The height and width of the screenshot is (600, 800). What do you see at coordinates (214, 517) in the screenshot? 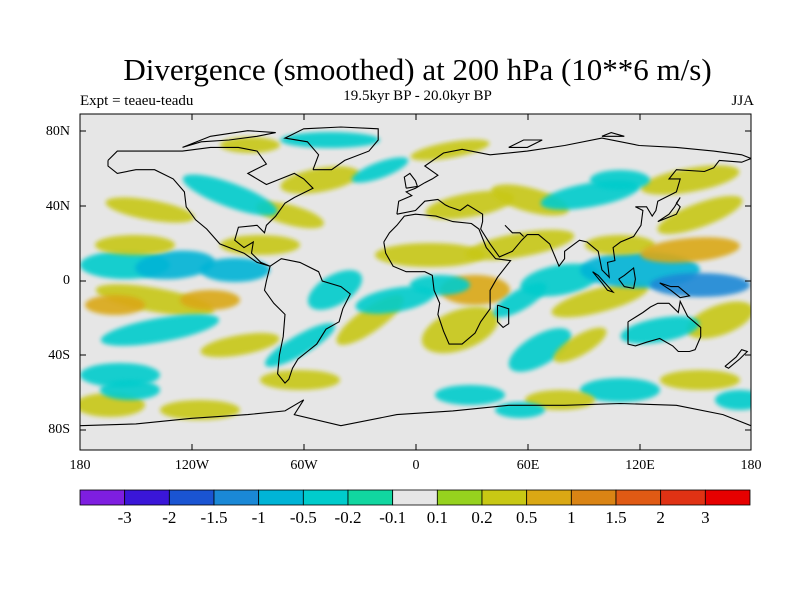
I see `colorbar-label: -1.5` at bounding box center [214, 517].